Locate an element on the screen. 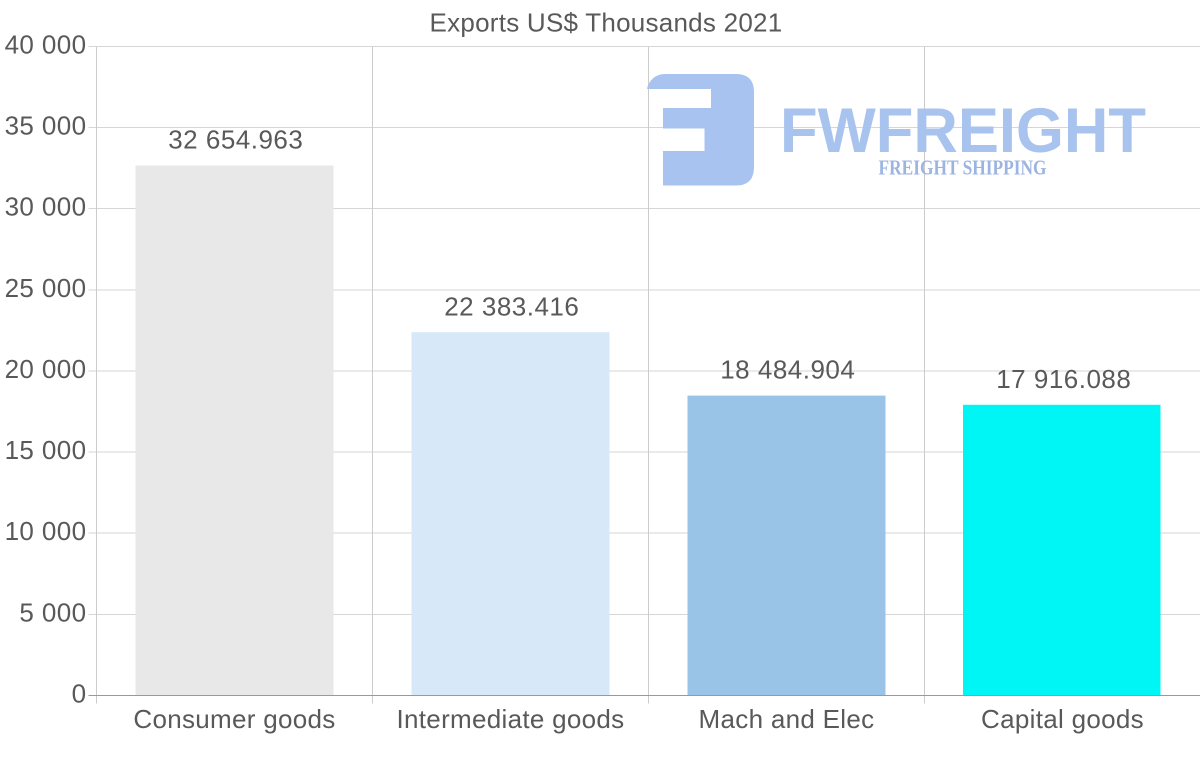  svg-text: 30 000 is located at coordinates (46, 207).